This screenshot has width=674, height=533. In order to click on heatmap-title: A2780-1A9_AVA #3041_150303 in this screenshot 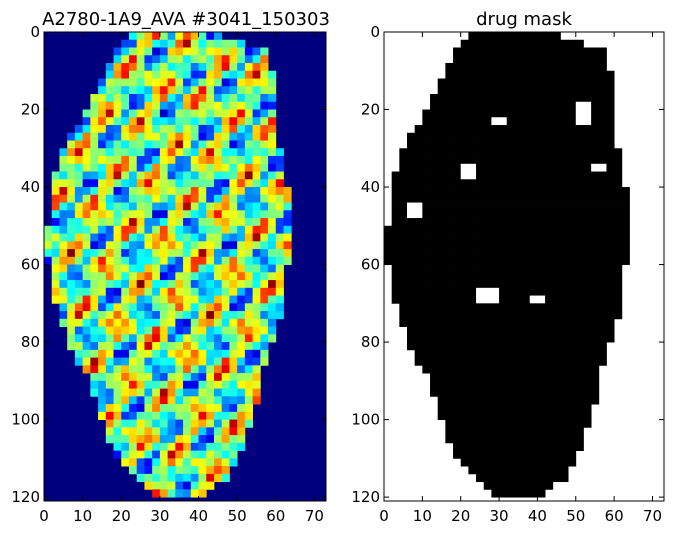, I will do `click(186, 19)`.